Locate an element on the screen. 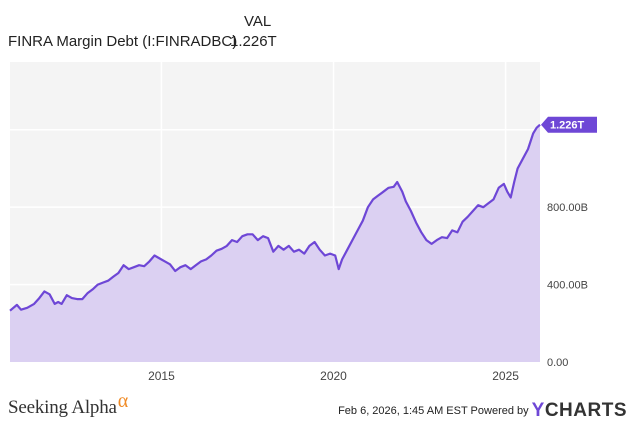  seeking-alpha-text: Seeking Alpha is located at coordinates (62, 407).